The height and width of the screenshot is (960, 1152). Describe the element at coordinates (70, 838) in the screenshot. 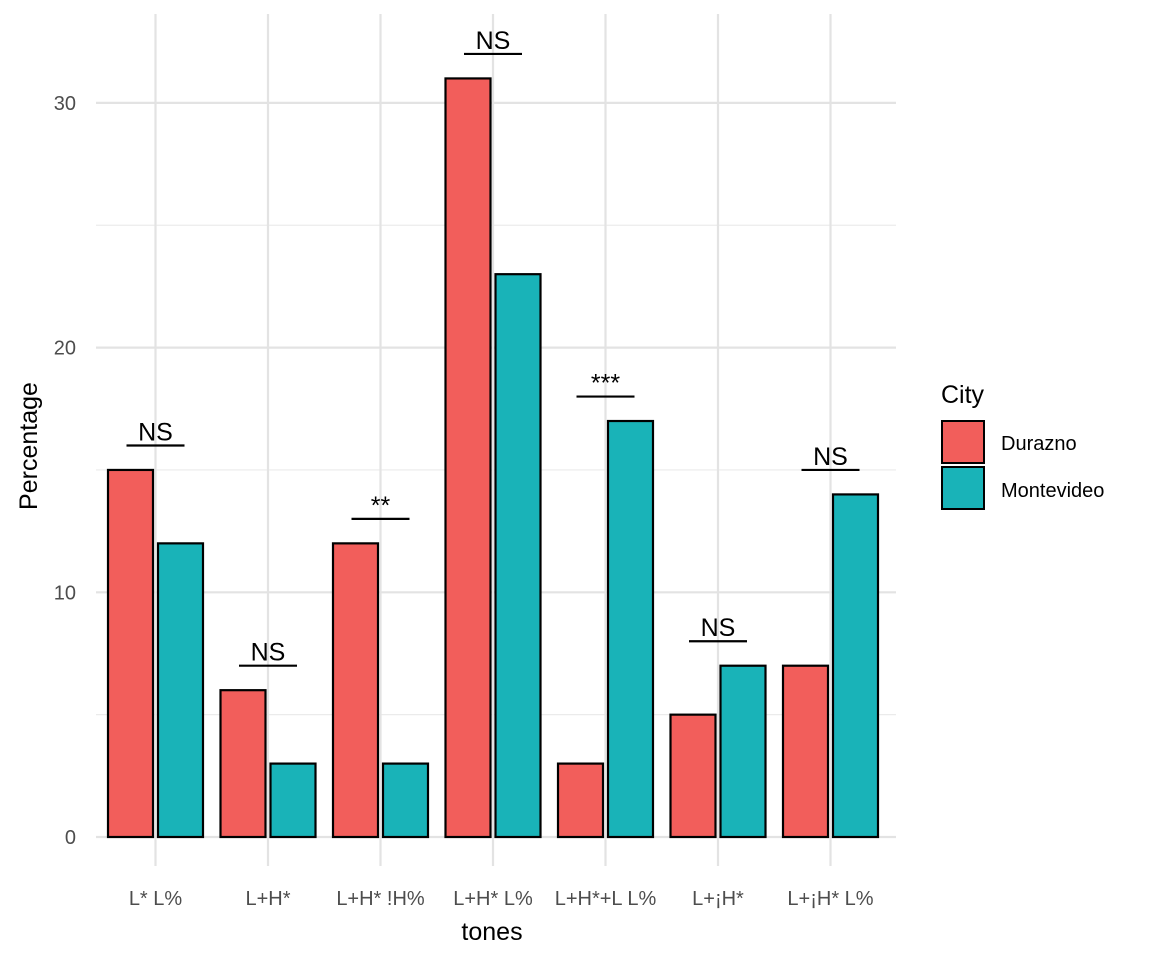

I see `y-tick-label: 0` at that location.